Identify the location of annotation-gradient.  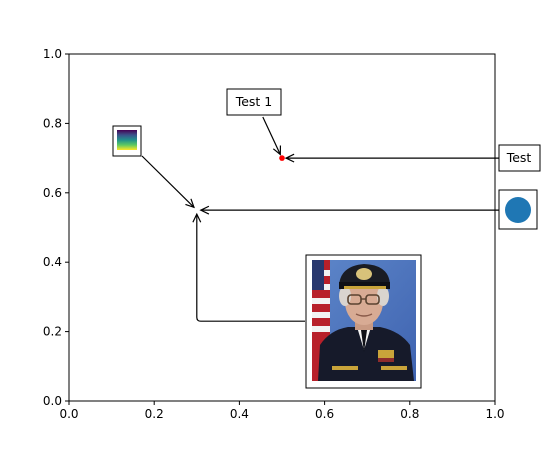
(127, 141).